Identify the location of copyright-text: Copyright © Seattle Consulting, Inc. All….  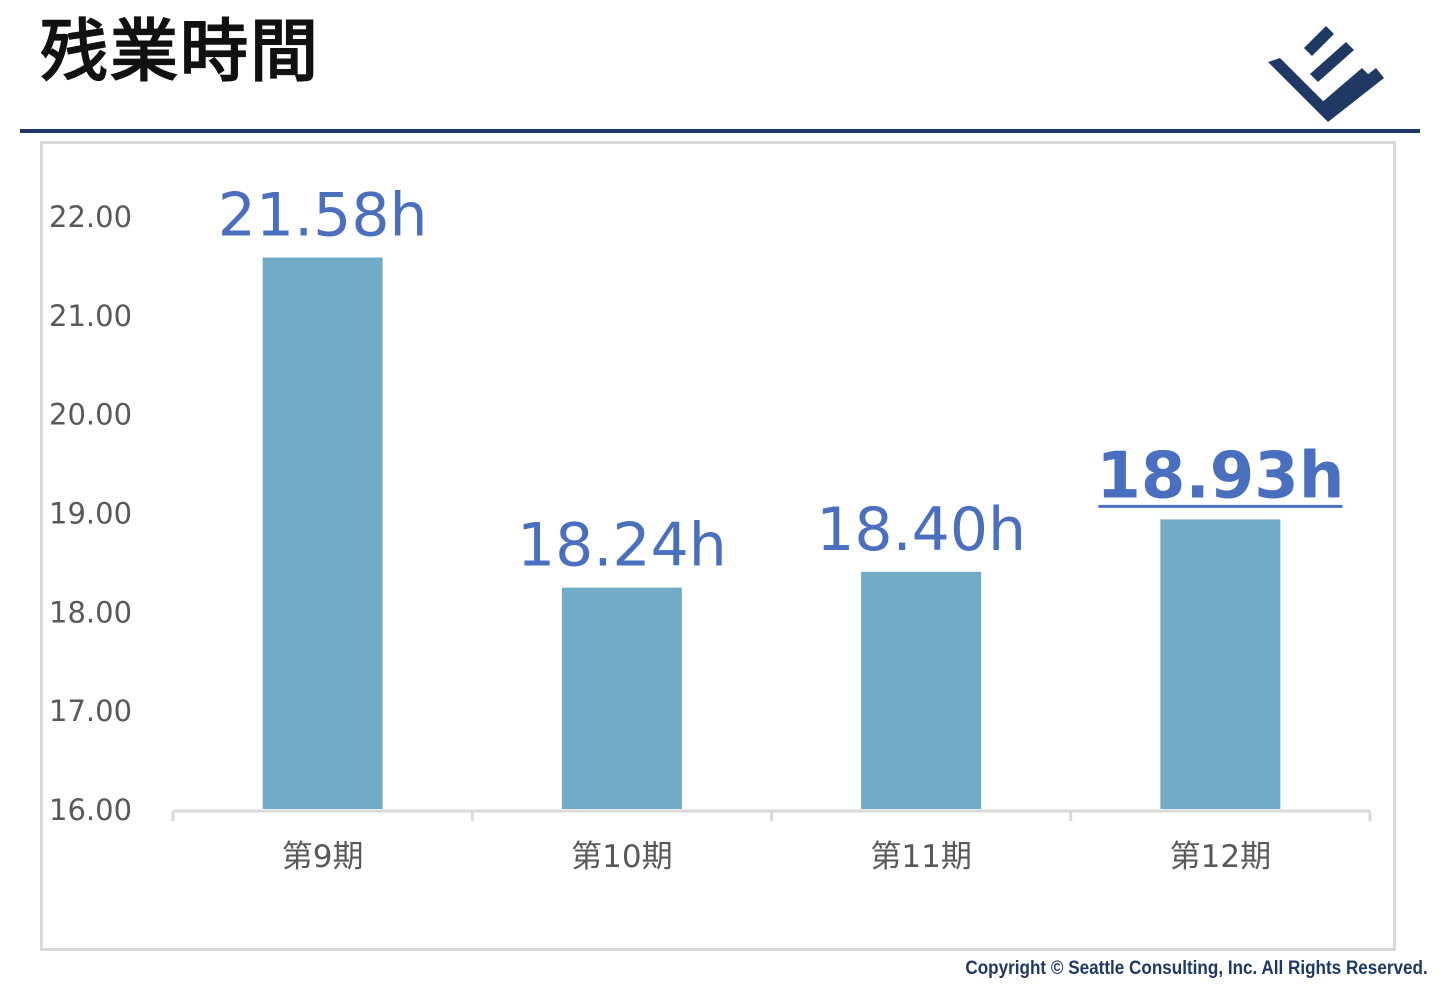
(1196, 968).